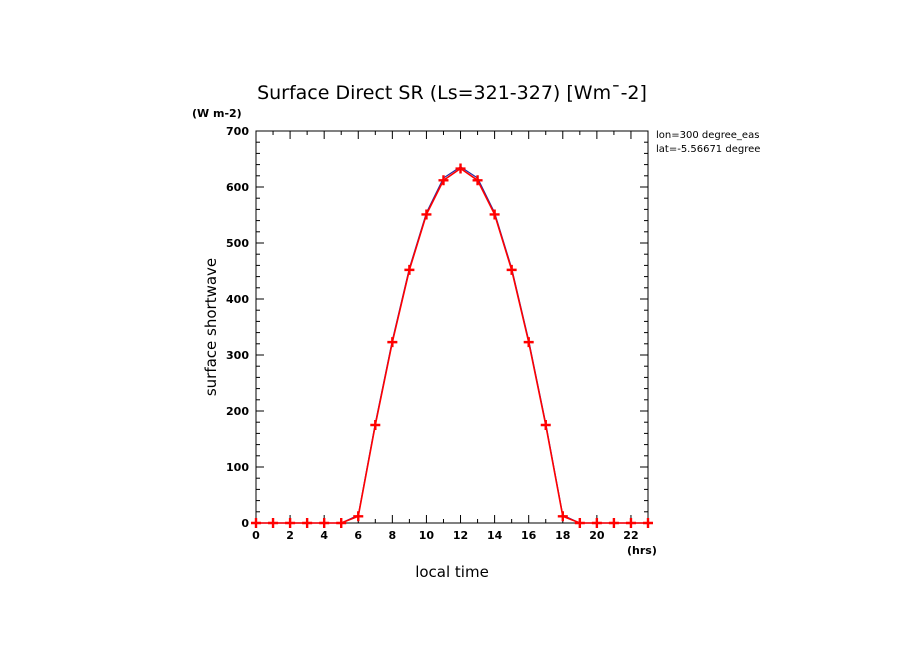 The height and width of the screenshot is (654, 904). I want to click on annotation-lon: lon=300 degree_eas, so click(707, 135).